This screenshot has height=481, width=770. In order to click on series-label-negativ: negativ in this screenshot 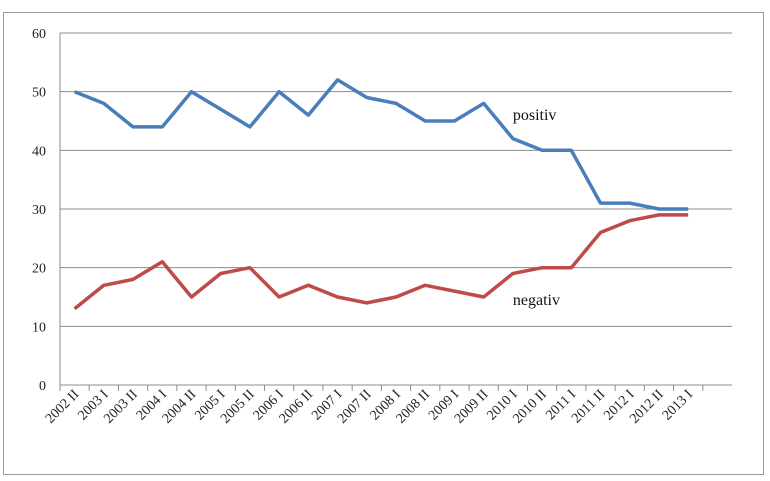, I will do `click(536, 300)`.